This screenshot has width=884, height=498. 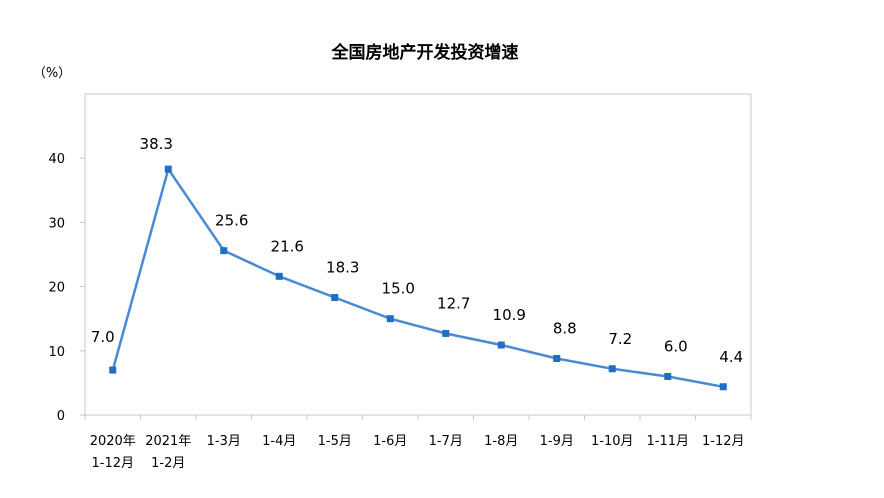 What do you see at coordinates (676, 346) in the screenshot?
I see `data-label: 6.0` at bounding box center [676, 346].